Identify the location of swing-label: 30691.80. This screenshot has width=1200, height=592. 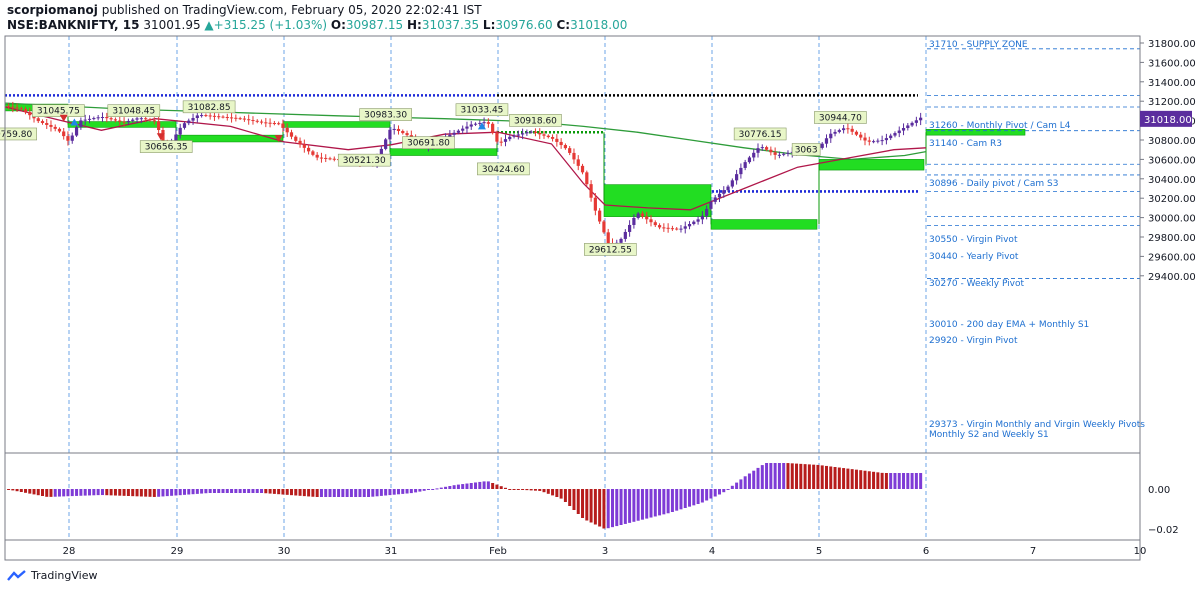
(428, 144).